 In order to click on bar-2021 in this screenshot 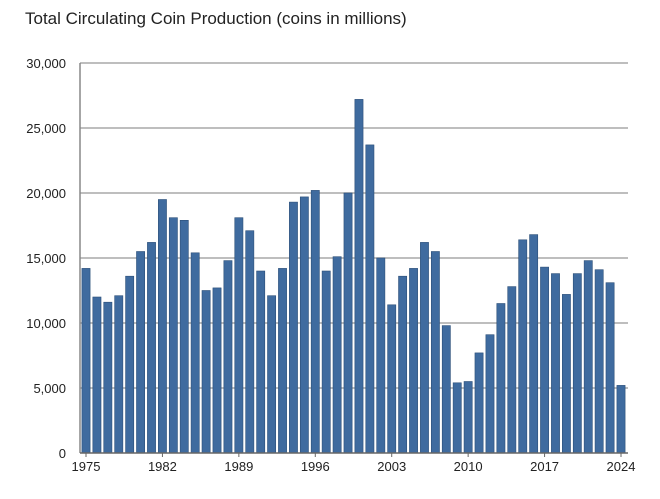, I will do `click(588, 357)`.